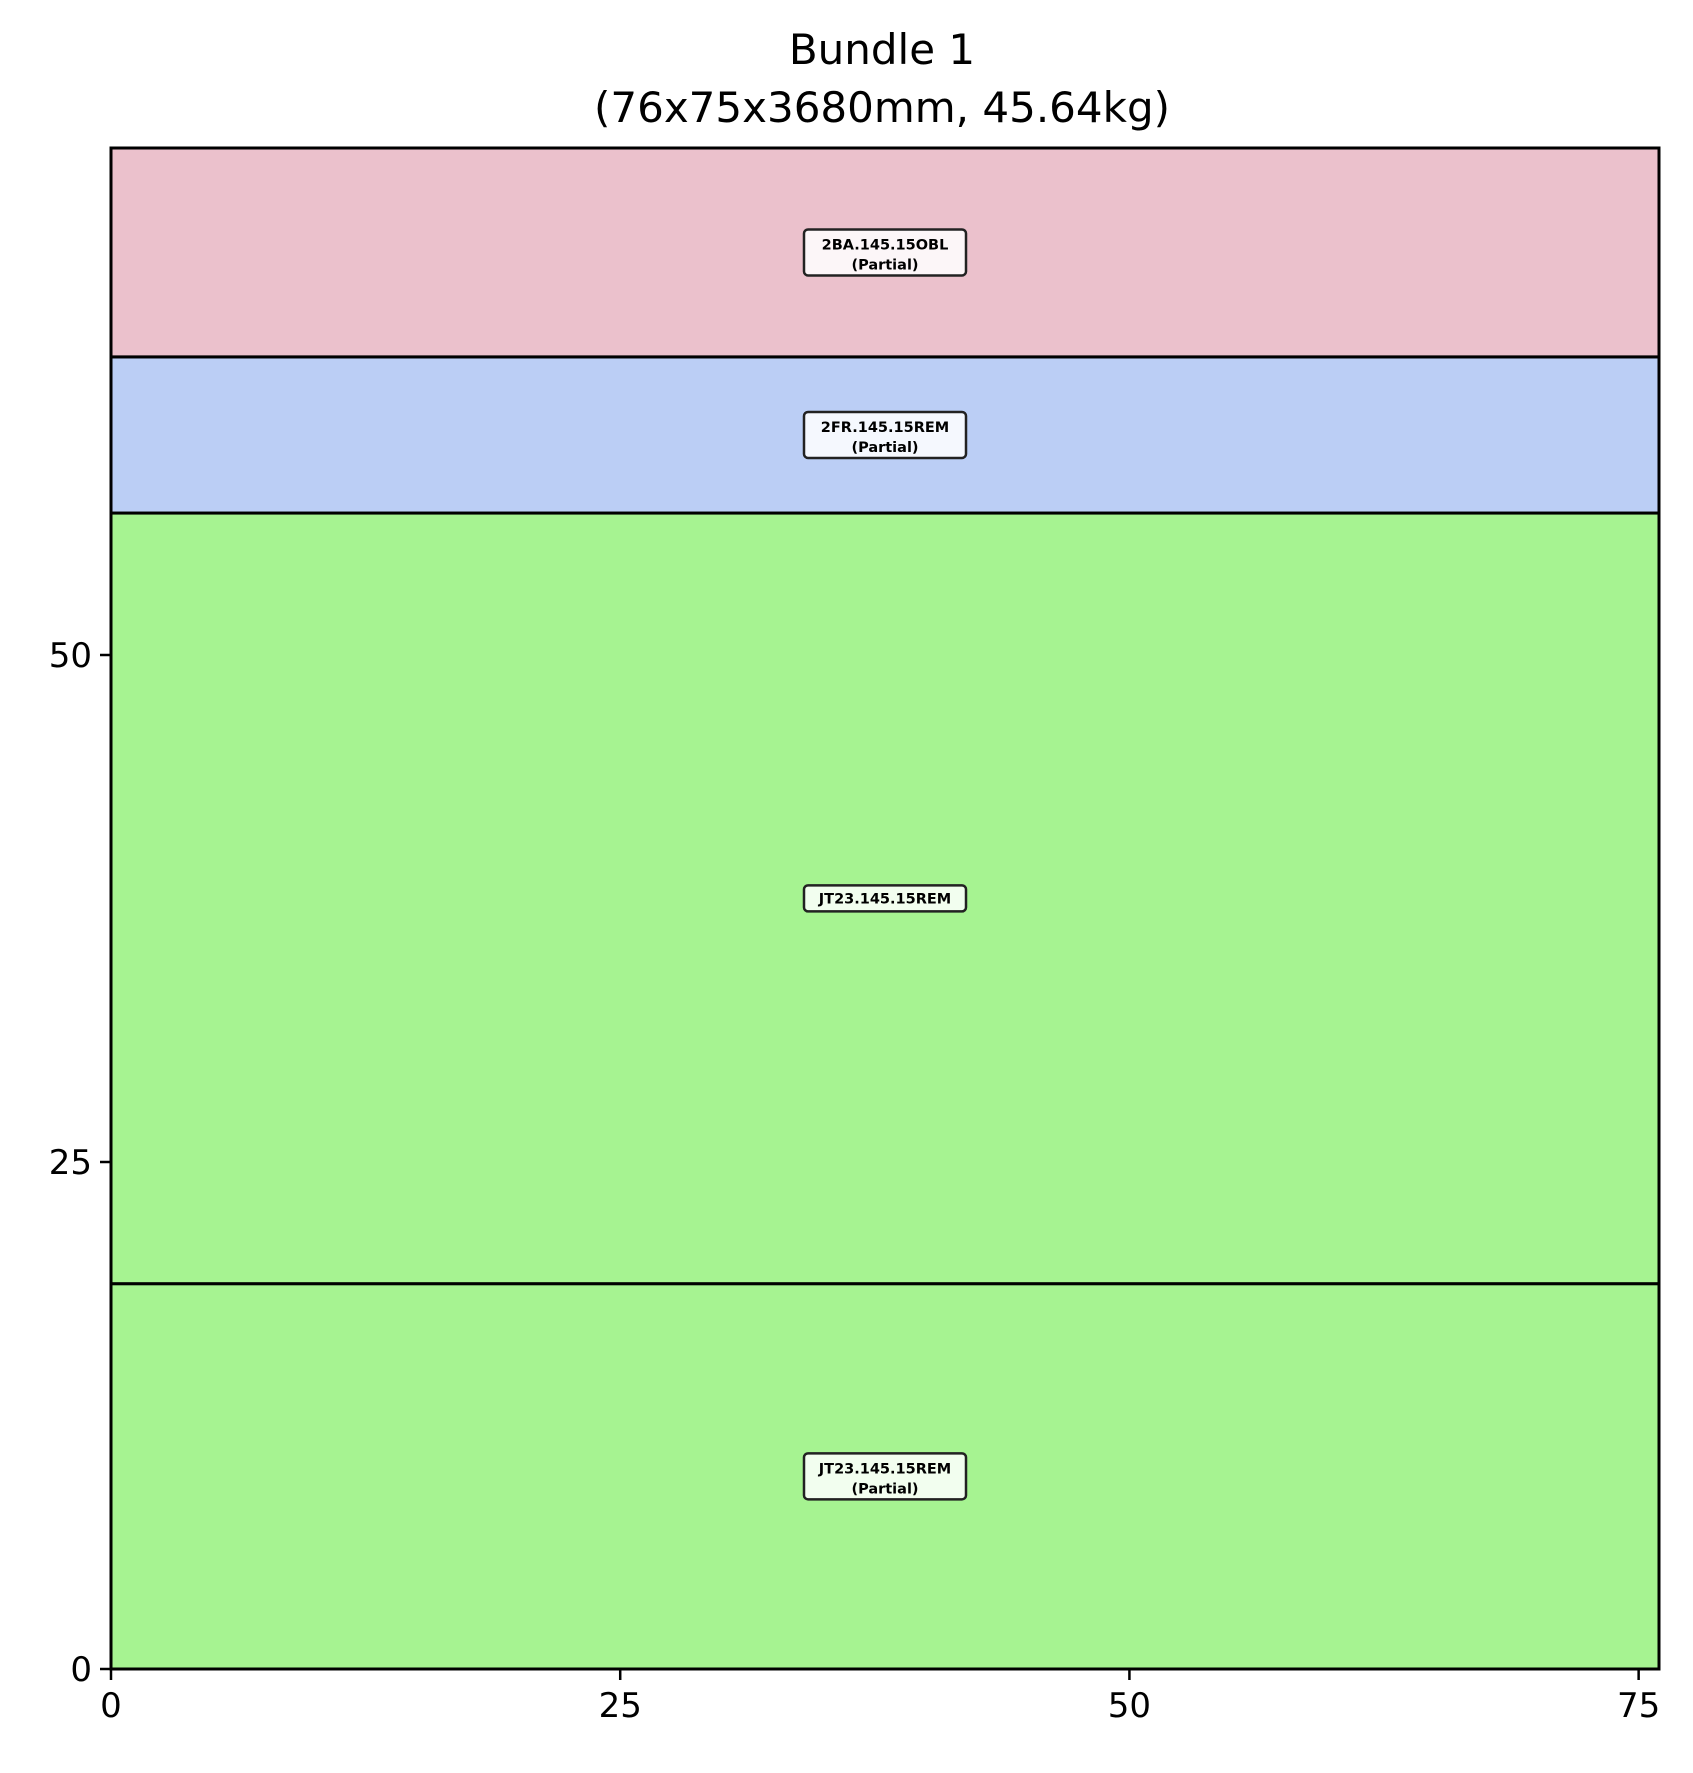 This screenshot has height=1773, width=1693. I want to click on piece-label: JT23.145.15REM, so click(885, 898).